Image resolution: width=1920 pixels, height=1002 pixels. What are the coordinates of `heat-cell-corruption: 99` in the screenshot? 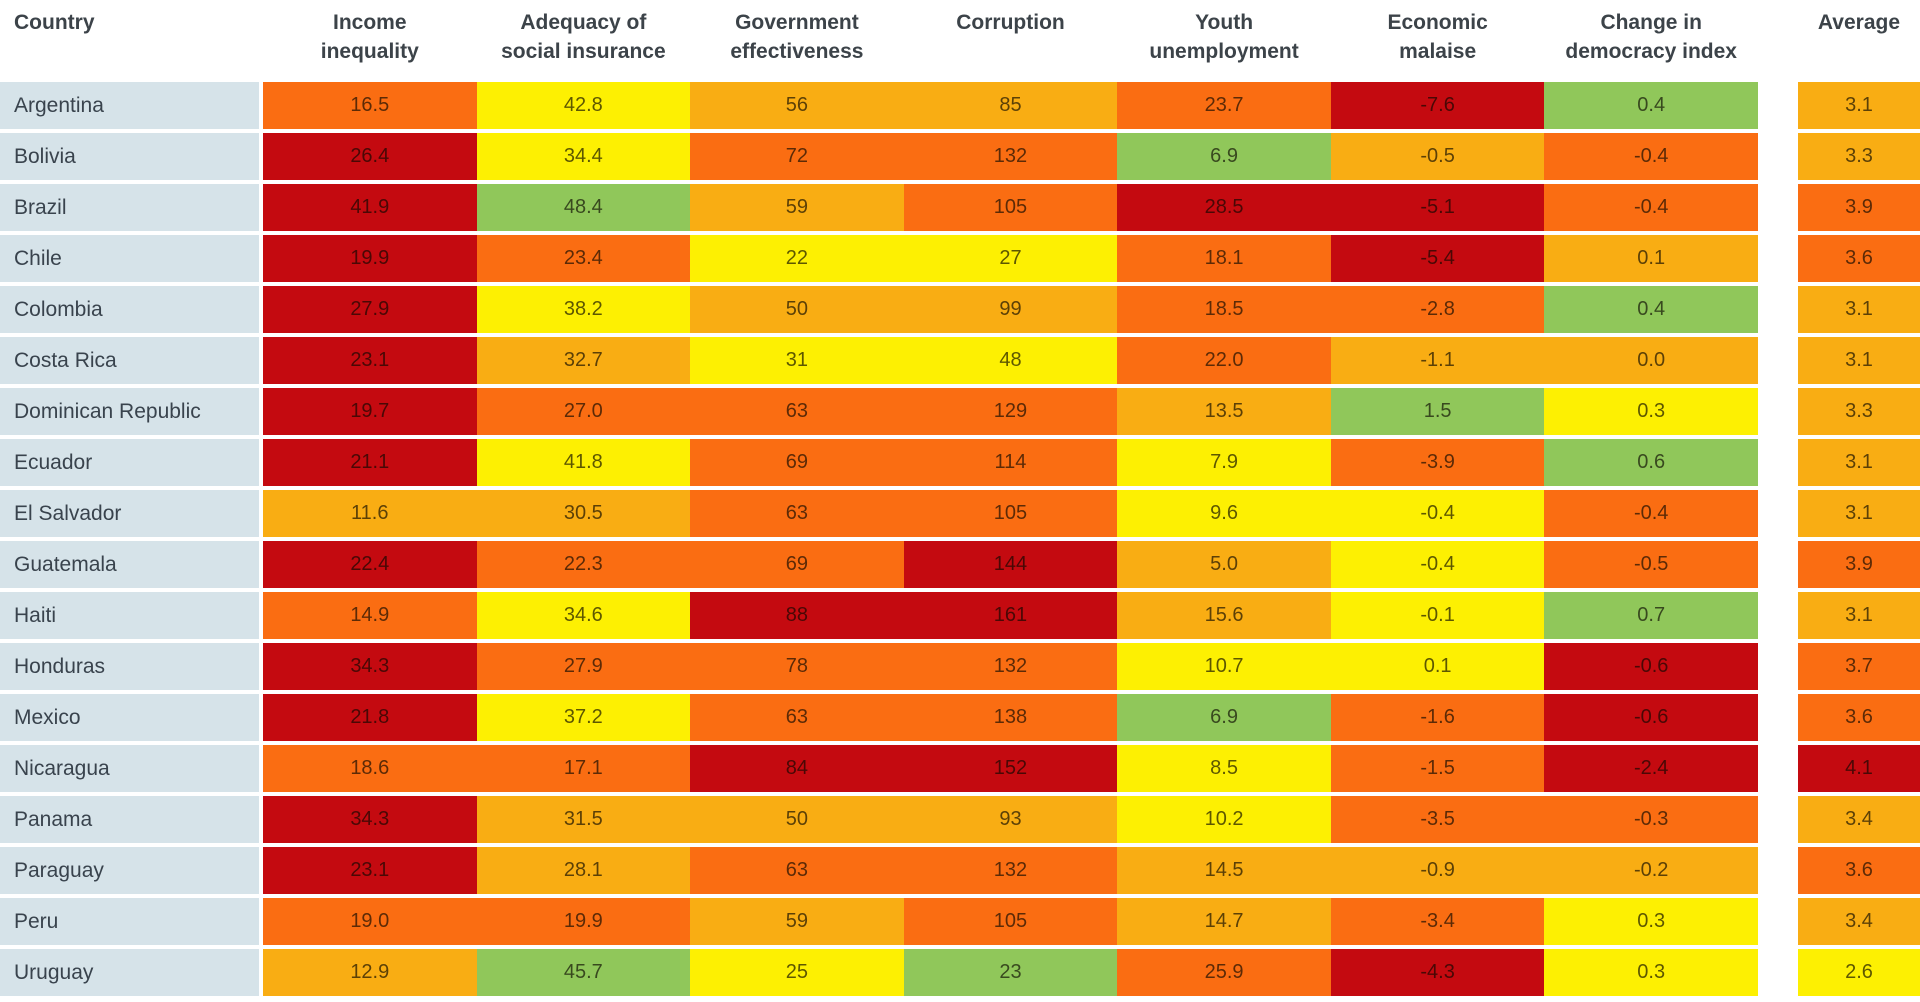 It's located at (1010, 309).